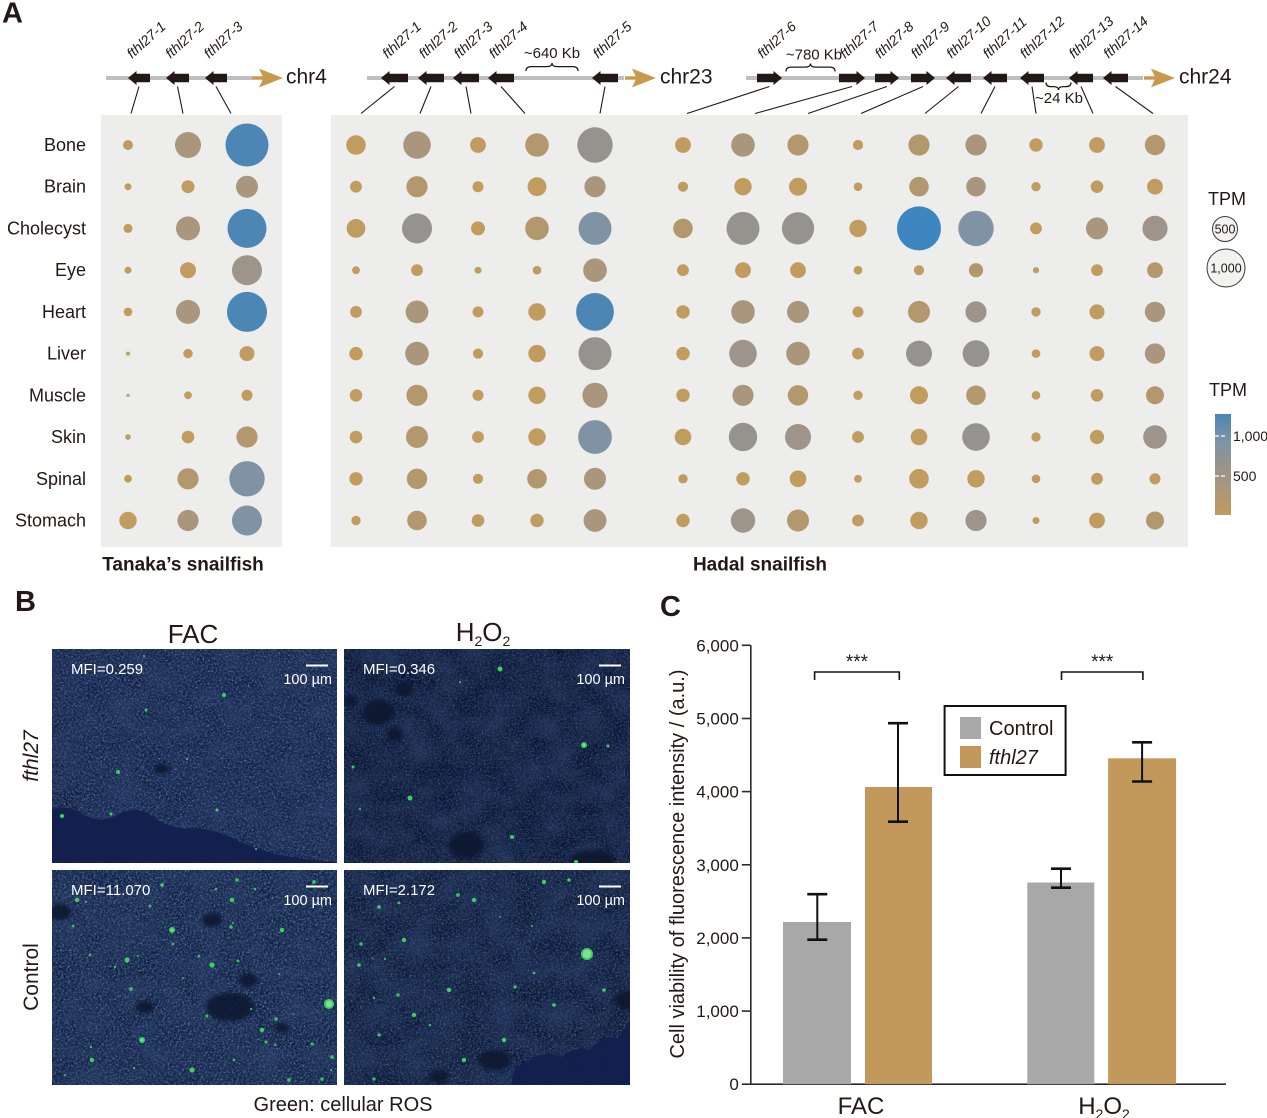 The image size is (1267, 1118). Describe the element at coordinates (183, 565) in the screenshot. I see `svg-text: Tanaka’s snailfish` at that location.